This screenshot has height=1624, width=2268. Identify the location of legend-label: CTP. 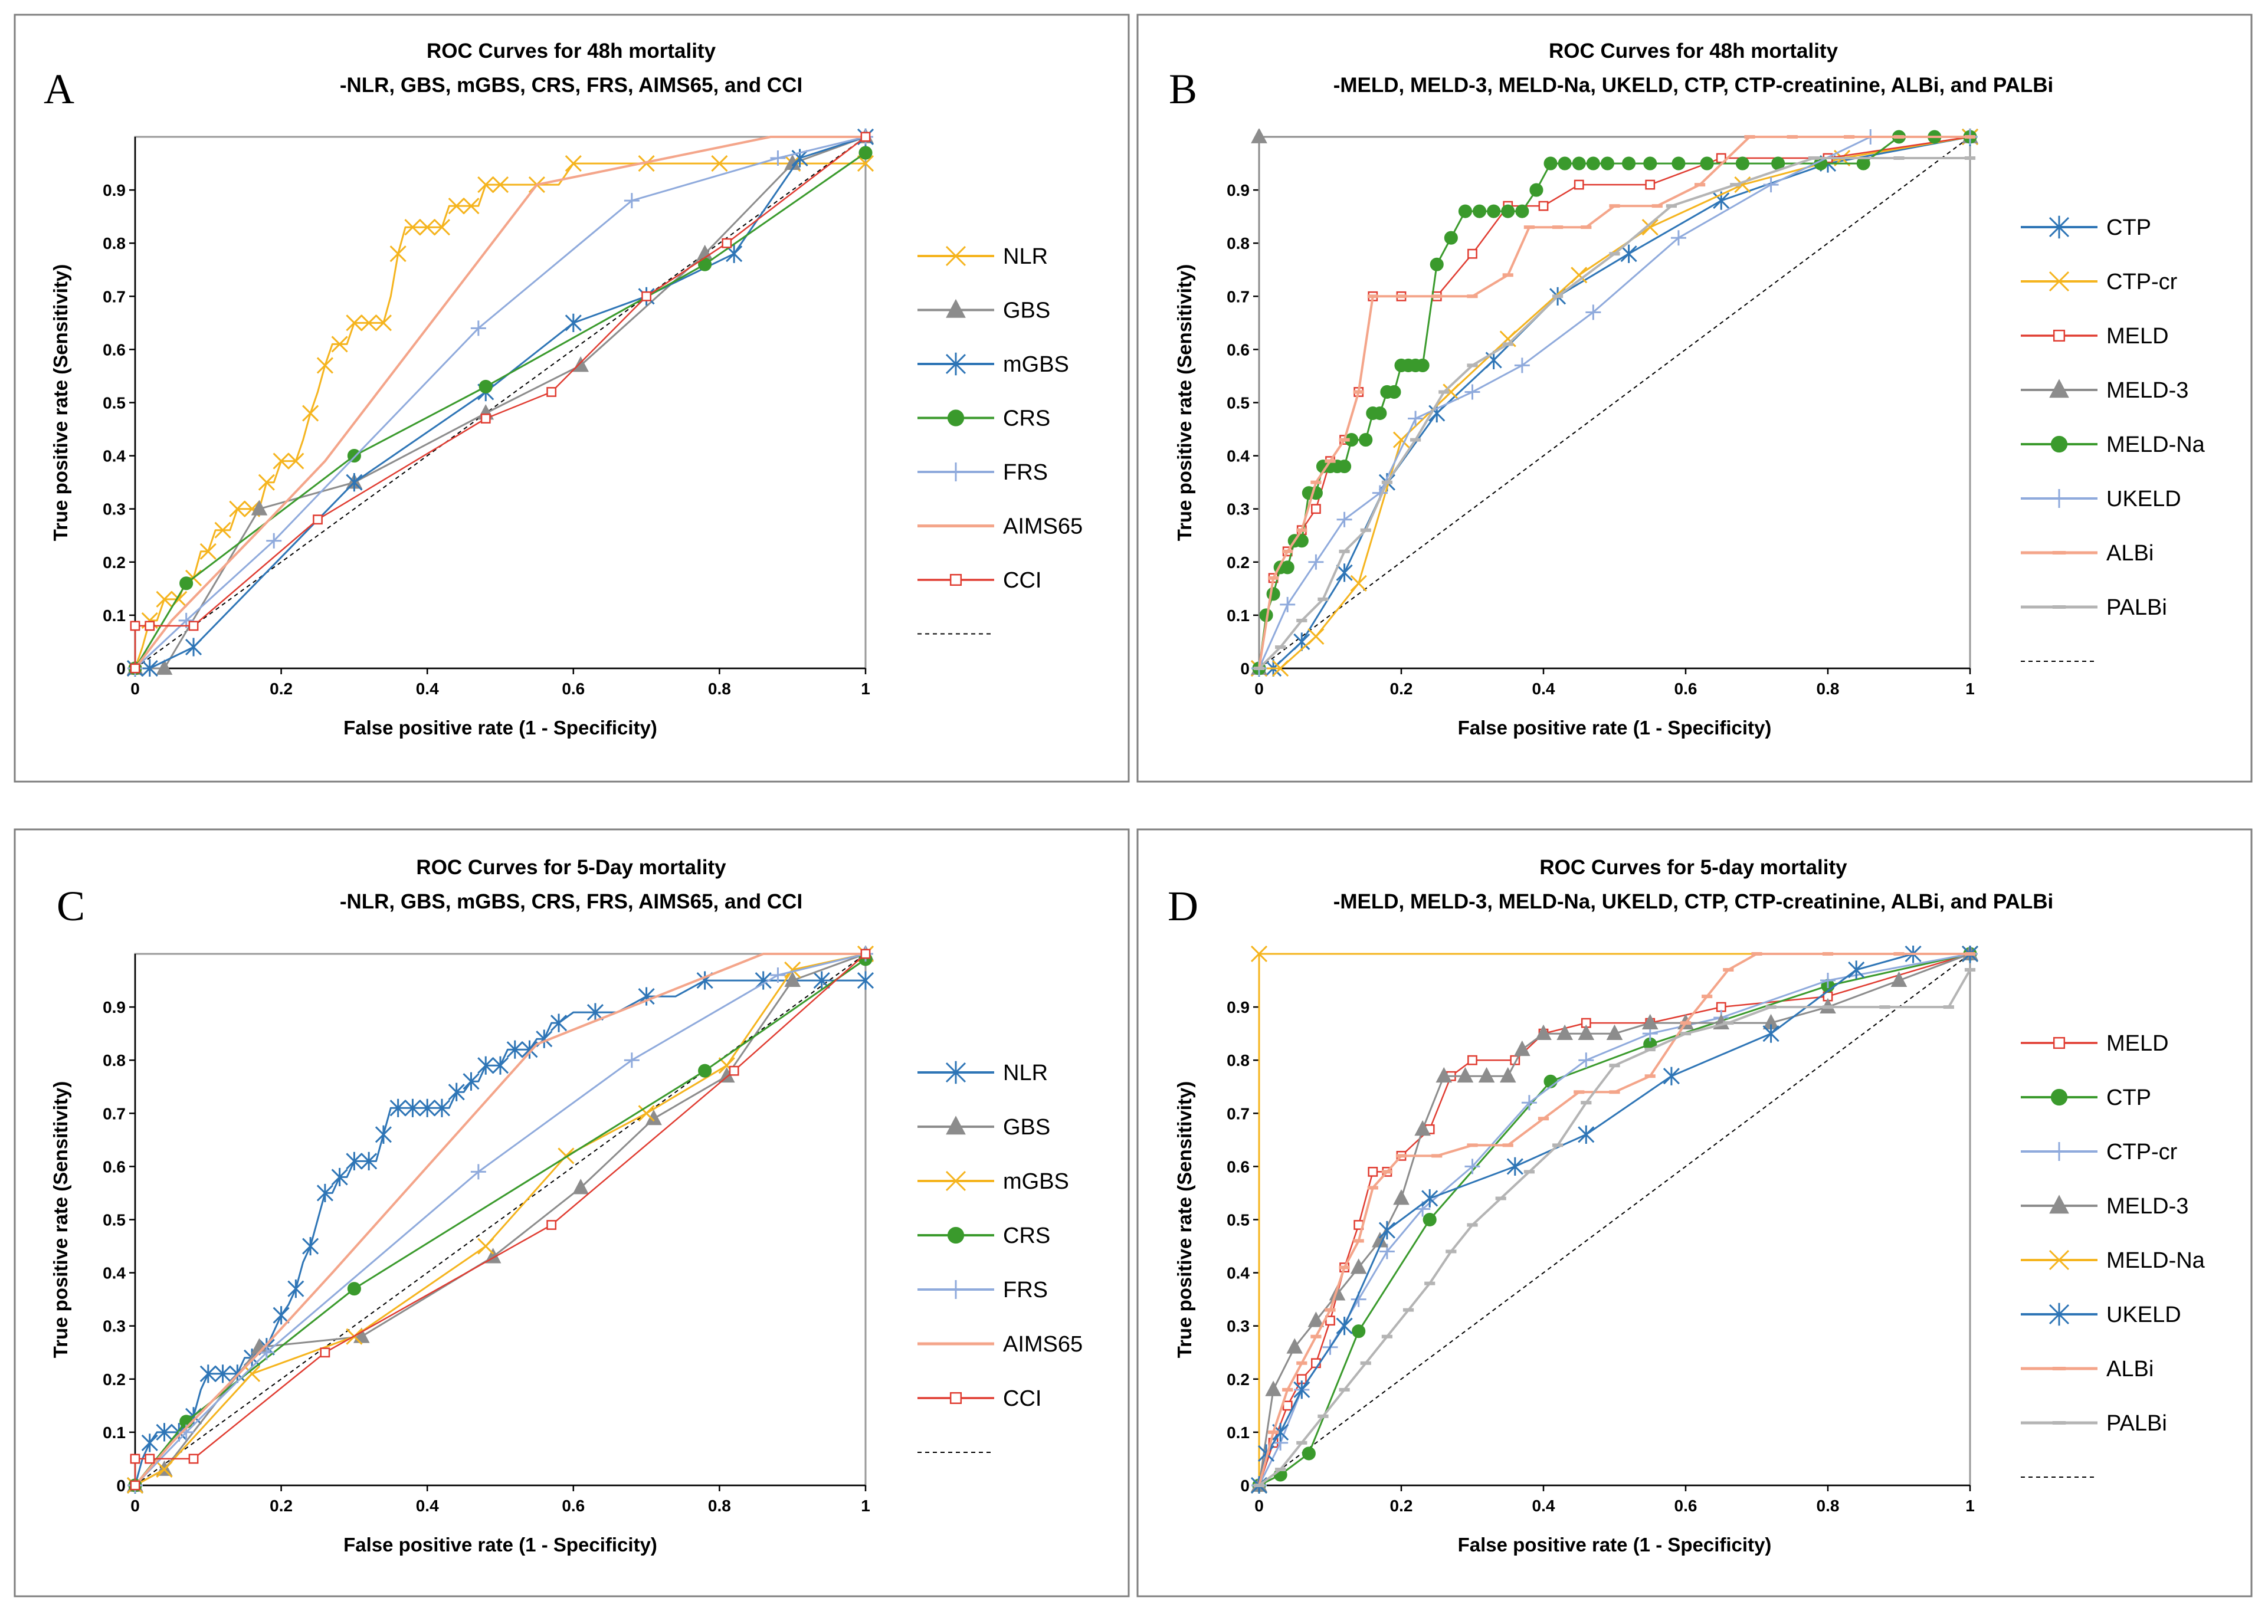
(2128, 1097).